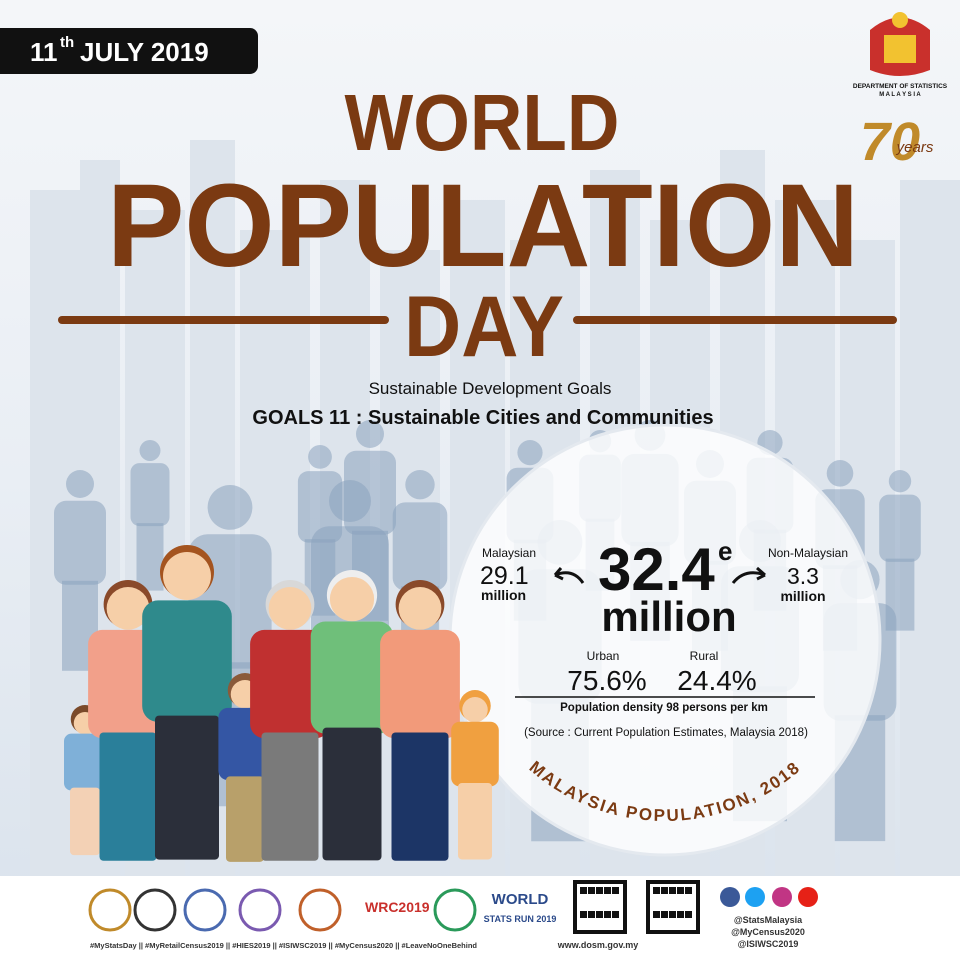 The image size is (960, 960). Describe the element at coordinates (509, 553) in the screenshot. I see `malaysian-label: Malaysian` at that location.